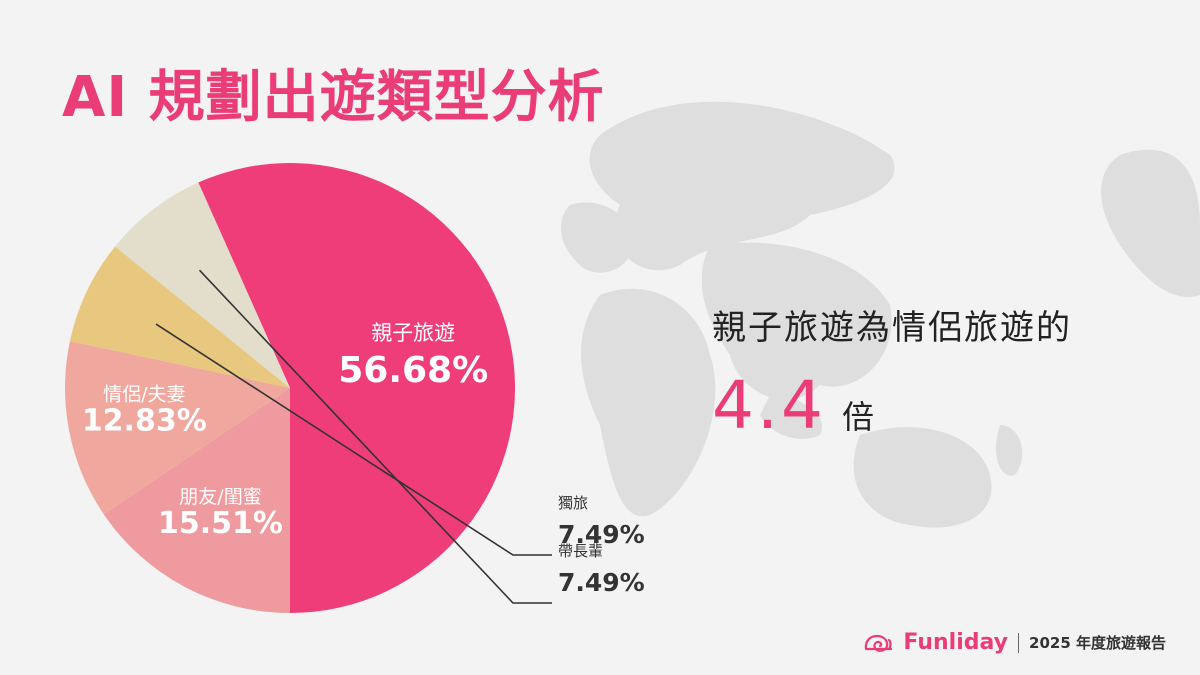  I want to click on slice-label-4: 獨旅, so click(573, 503).